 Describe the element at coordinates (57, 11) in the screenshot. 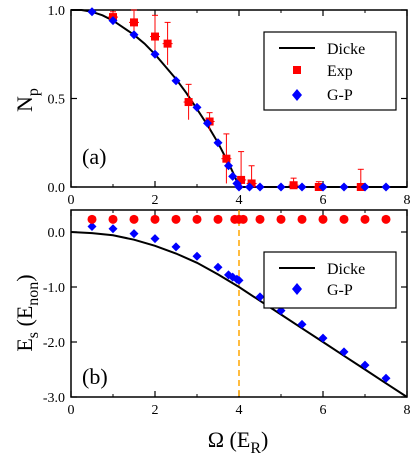

I see `panel-a-ytick-label: 1.0` at that location.